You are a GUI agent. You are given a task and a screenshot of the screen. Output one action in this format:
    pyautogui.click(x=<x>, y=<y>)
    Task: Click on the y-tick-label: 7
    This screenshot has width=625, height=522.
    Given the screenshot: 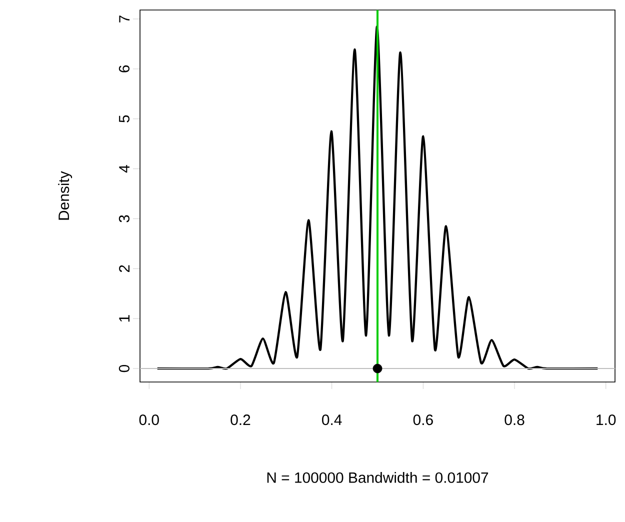 What is the action you would take?
    pyautogui.click(x=124, y=19)
    